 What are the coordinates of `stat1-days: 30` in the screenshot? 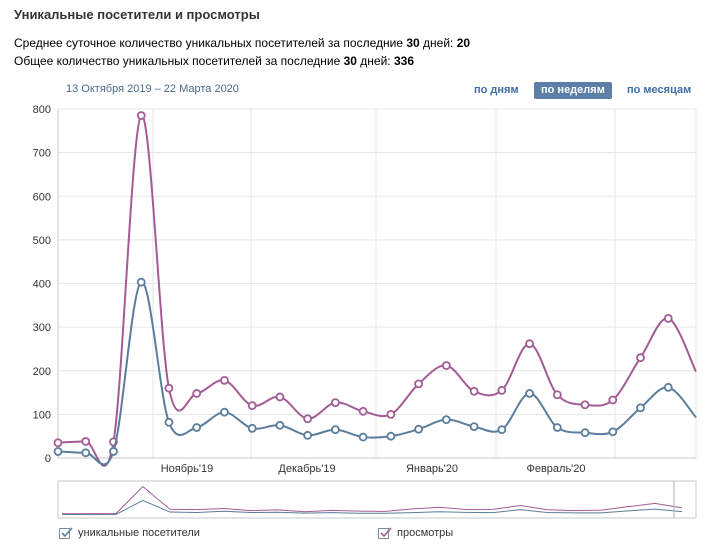 It's located at (413, 43).